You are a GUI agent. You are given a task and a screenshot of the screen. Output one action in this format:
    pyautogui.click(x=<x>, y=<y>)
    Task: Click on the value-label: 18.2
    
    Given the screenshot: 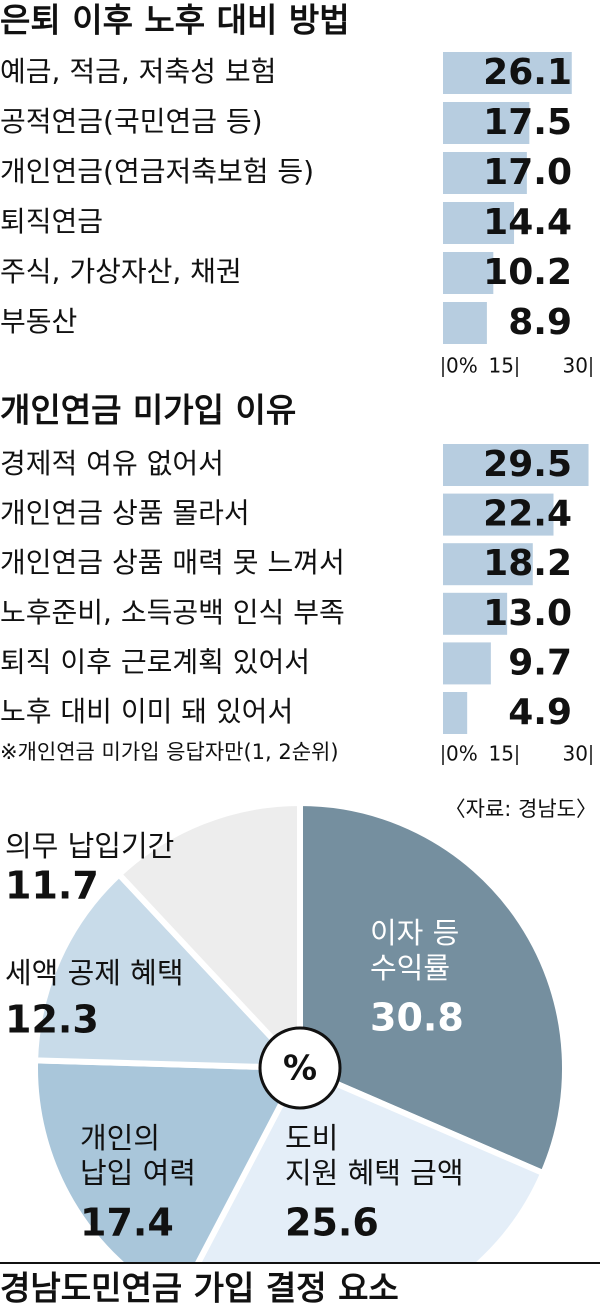 What is the action you would take?
    pyautogui.click(x=527, y=563)
    